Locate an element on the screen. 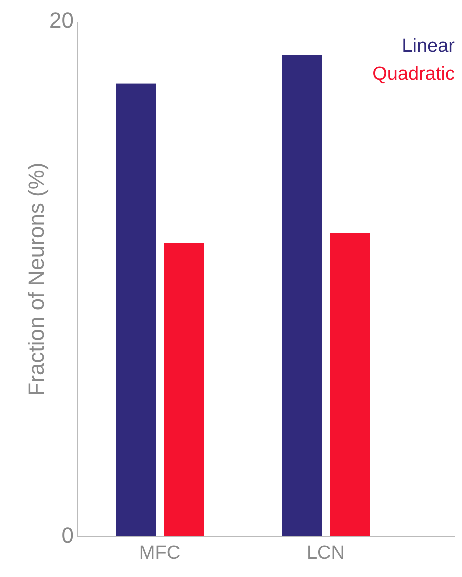 This screenshot has width=462, height=577. y-tick-label: 20 is located at coordinates (62, 20).